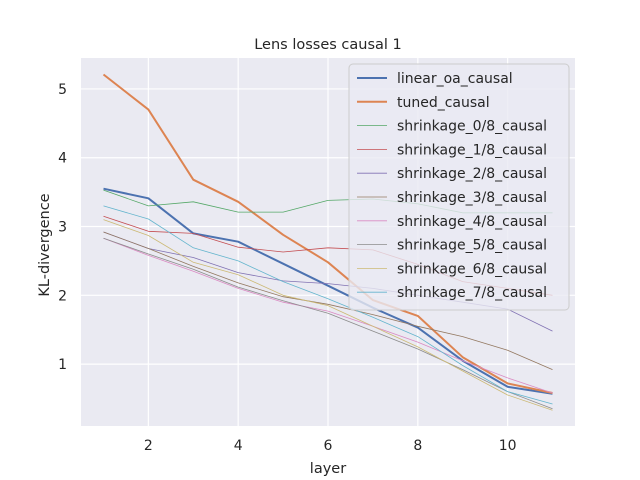 The height and width of the screenshot is (480, 640). What do you see at coordinates (443, 103) in the screenshot?
I see `legend-label: tuned_causal` at bounding box center [443, 103].